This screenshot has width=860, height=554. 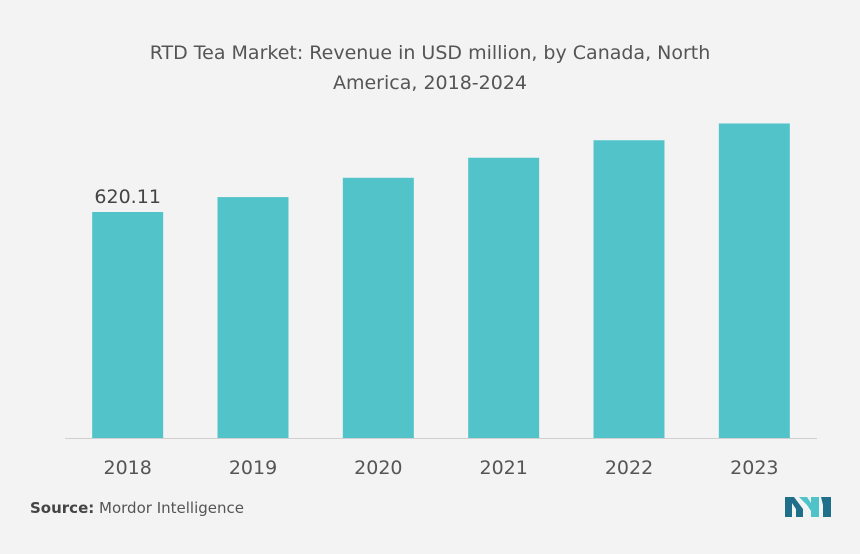 What do you see at coordinates (253, 468) in the screenshot?
I see `x-tick-label-2019: 2019` at bounding box center [253, 468].